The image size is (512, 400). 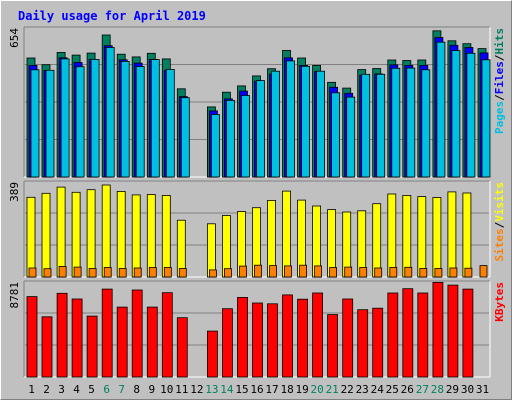 I want to click on legend-part: Files, so click(x=499, y=77).